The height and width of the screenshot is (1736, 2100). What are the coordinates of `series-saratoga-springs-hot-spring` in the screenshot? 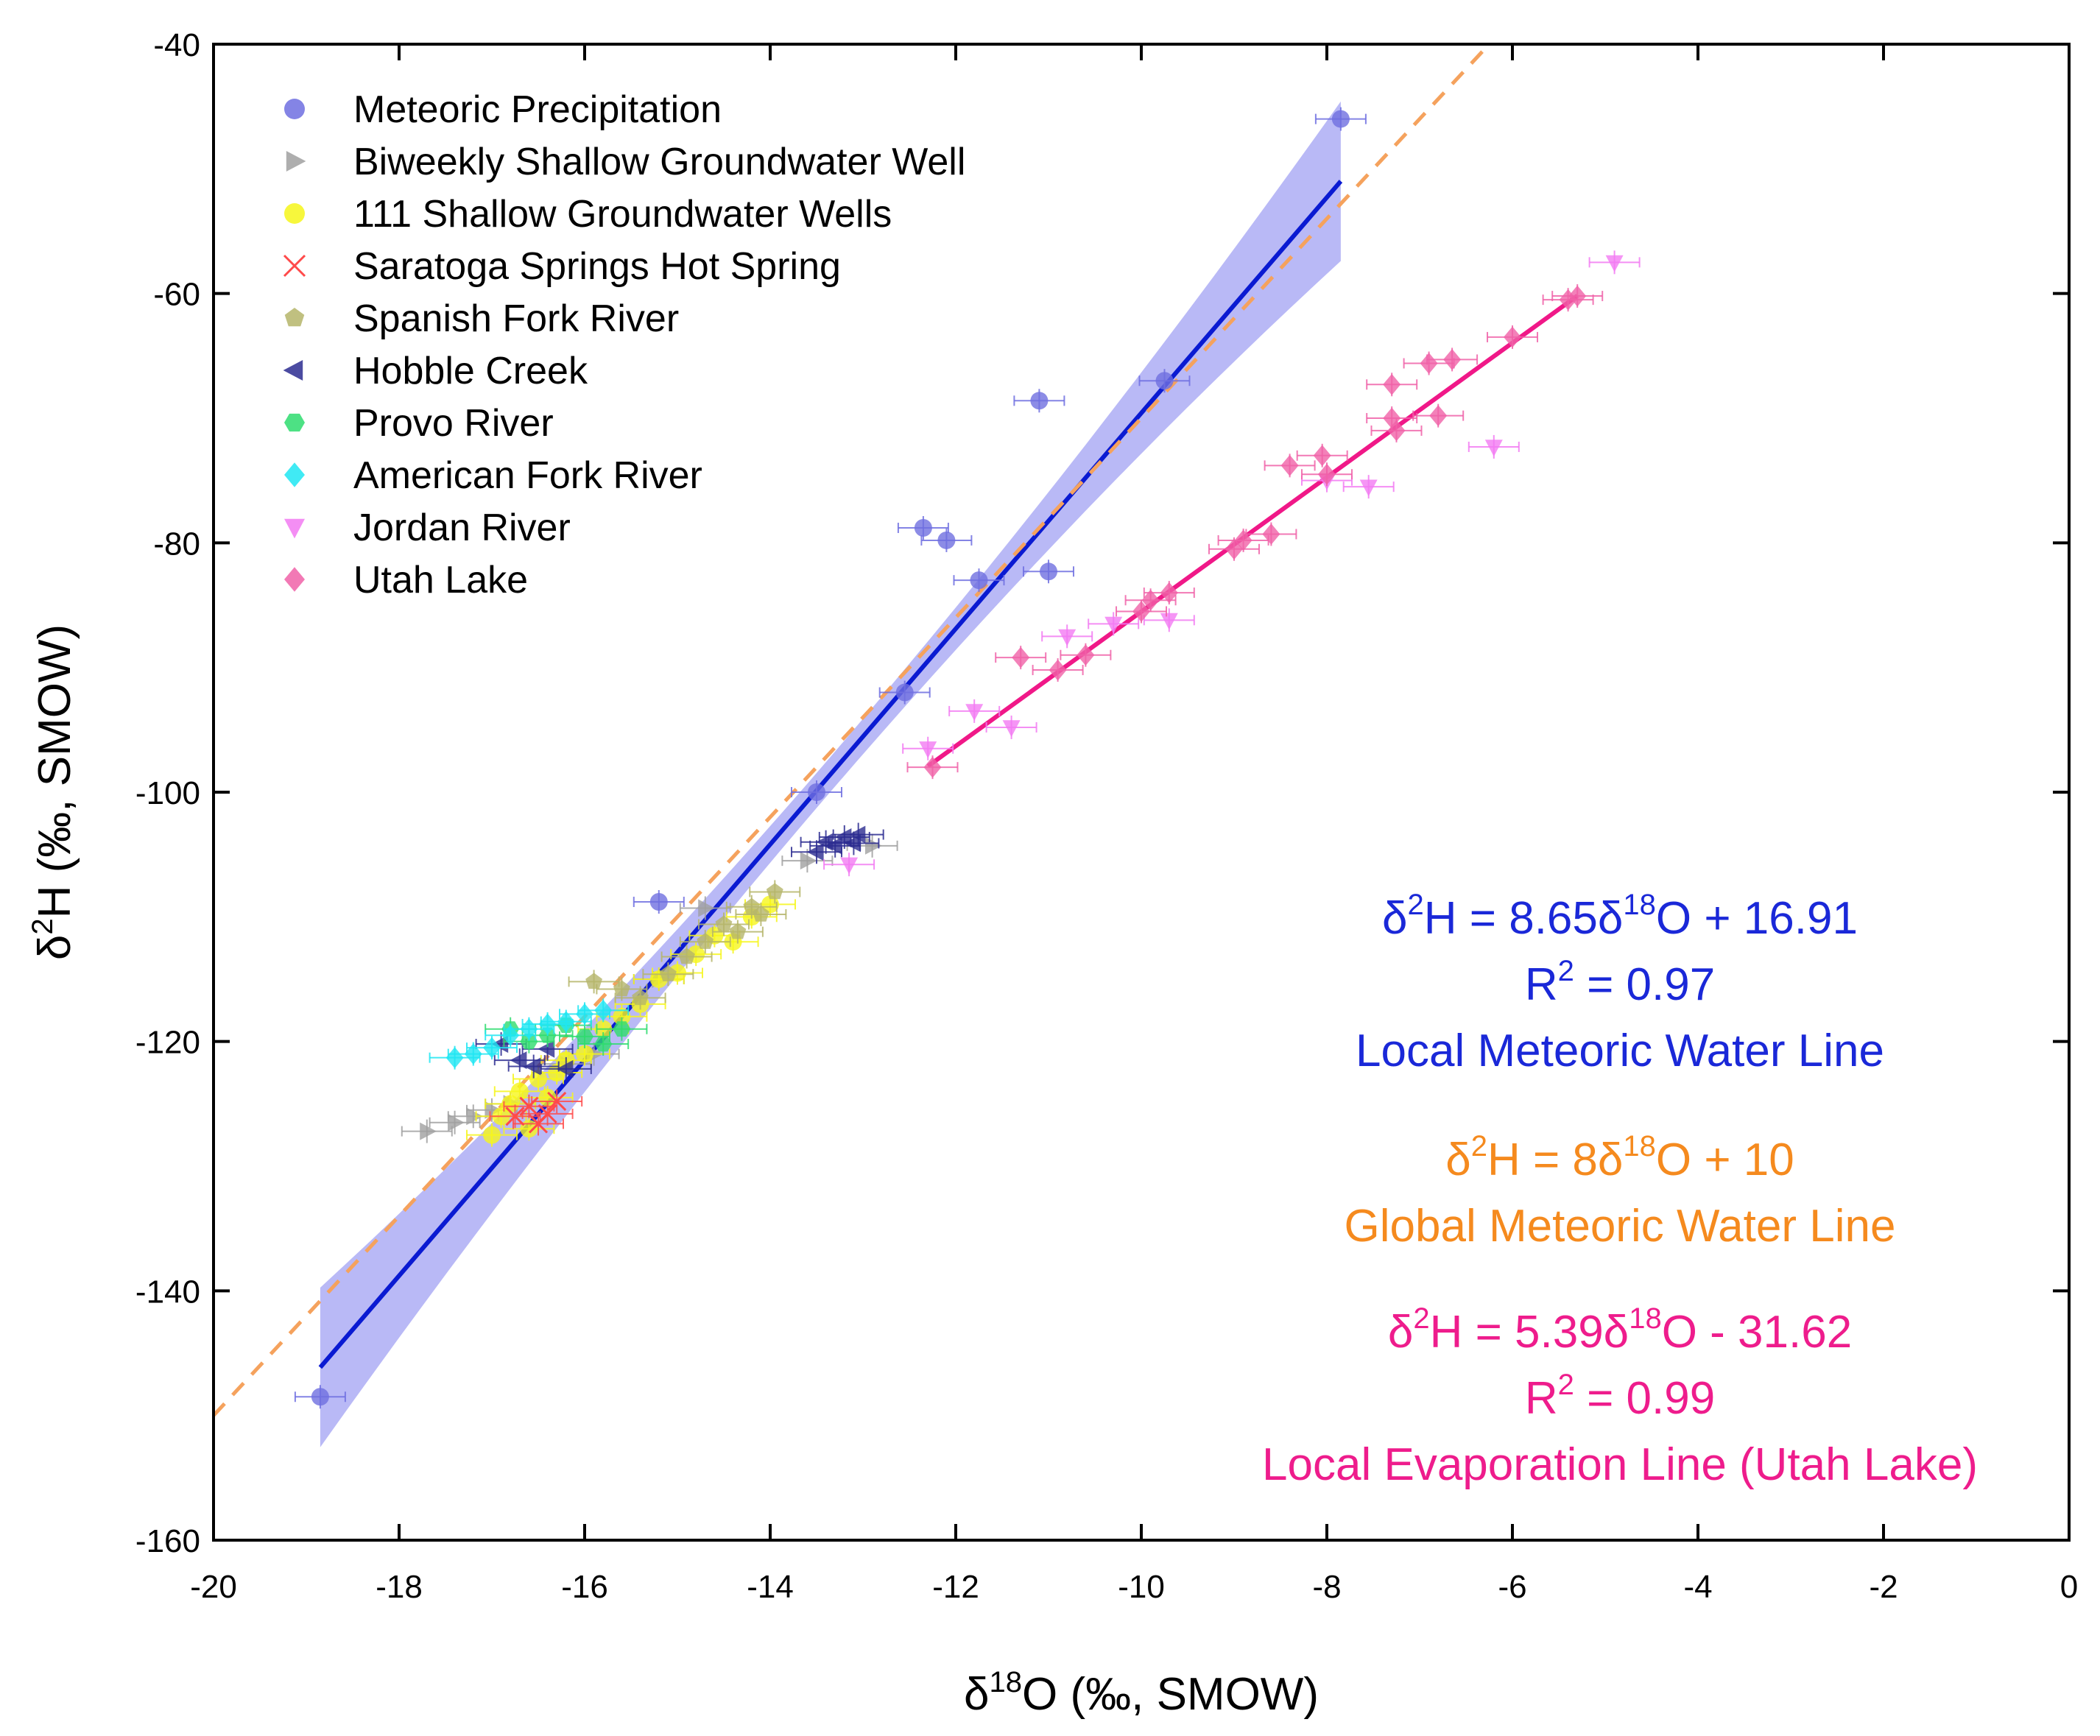 It's located at (536, 1112).